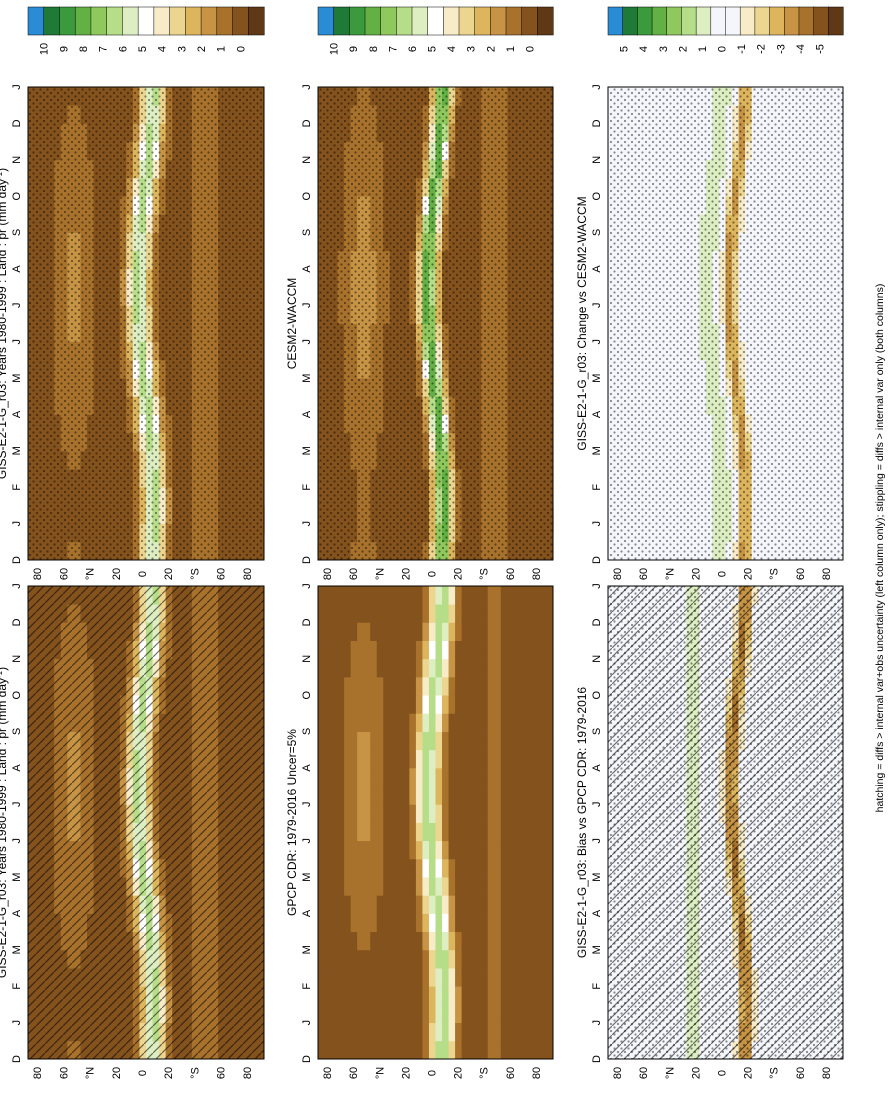 The width and height of the screenshot is (895, 1097). I want to click on month-tick-label: M, so click(307, 949).